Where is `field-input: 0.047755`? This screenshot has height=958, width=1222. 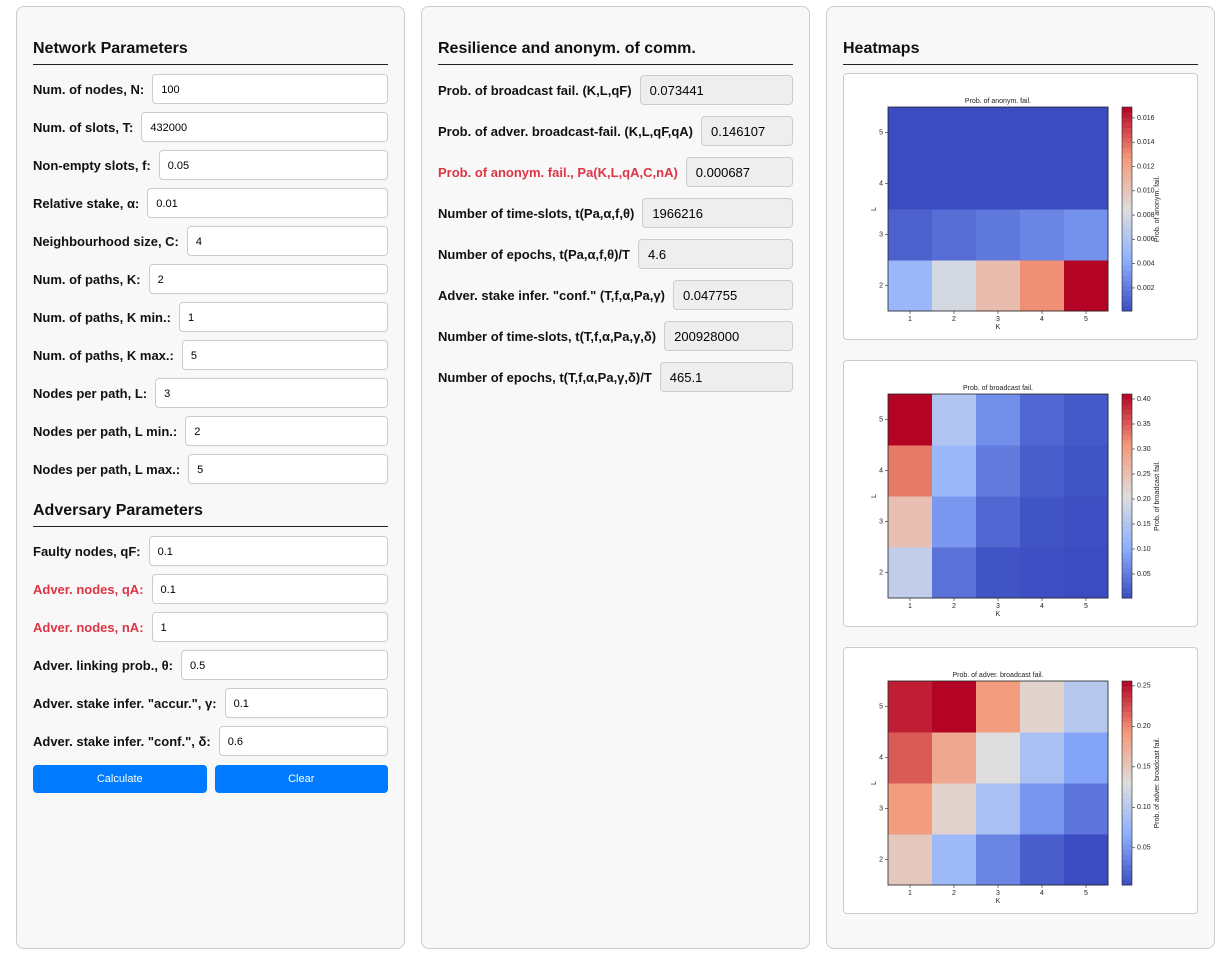
field-input: 0.047755 is located at coordinates (732, 295).